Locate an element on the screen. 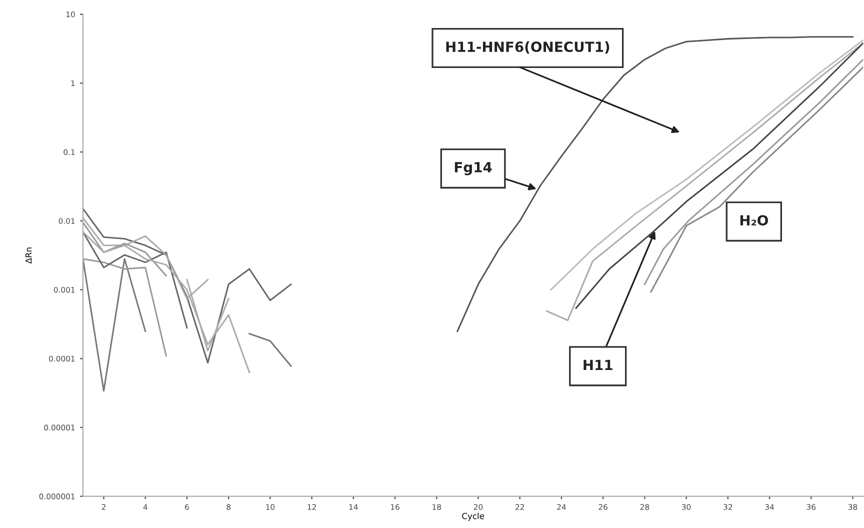  x-axis-title: Cycle is located at coordinates (473, 516).